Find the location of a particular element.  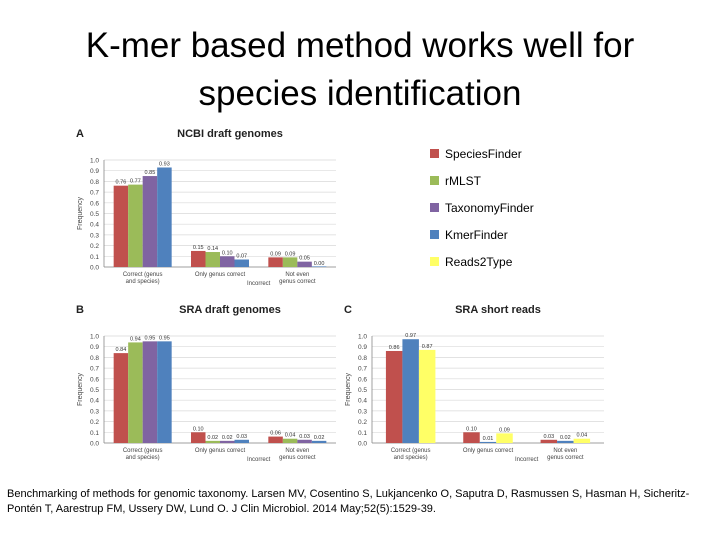

legend-label: rMLST is located at coordinates (463, 180).